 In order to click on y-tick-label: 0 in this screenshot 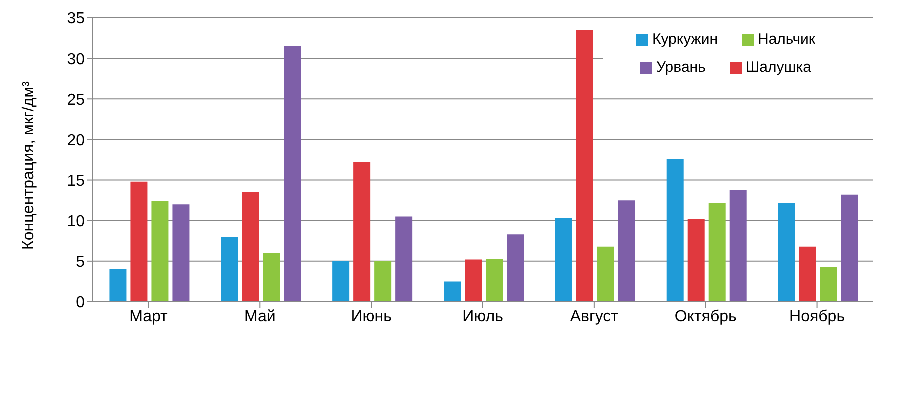, I will do `click(81, 303)`.